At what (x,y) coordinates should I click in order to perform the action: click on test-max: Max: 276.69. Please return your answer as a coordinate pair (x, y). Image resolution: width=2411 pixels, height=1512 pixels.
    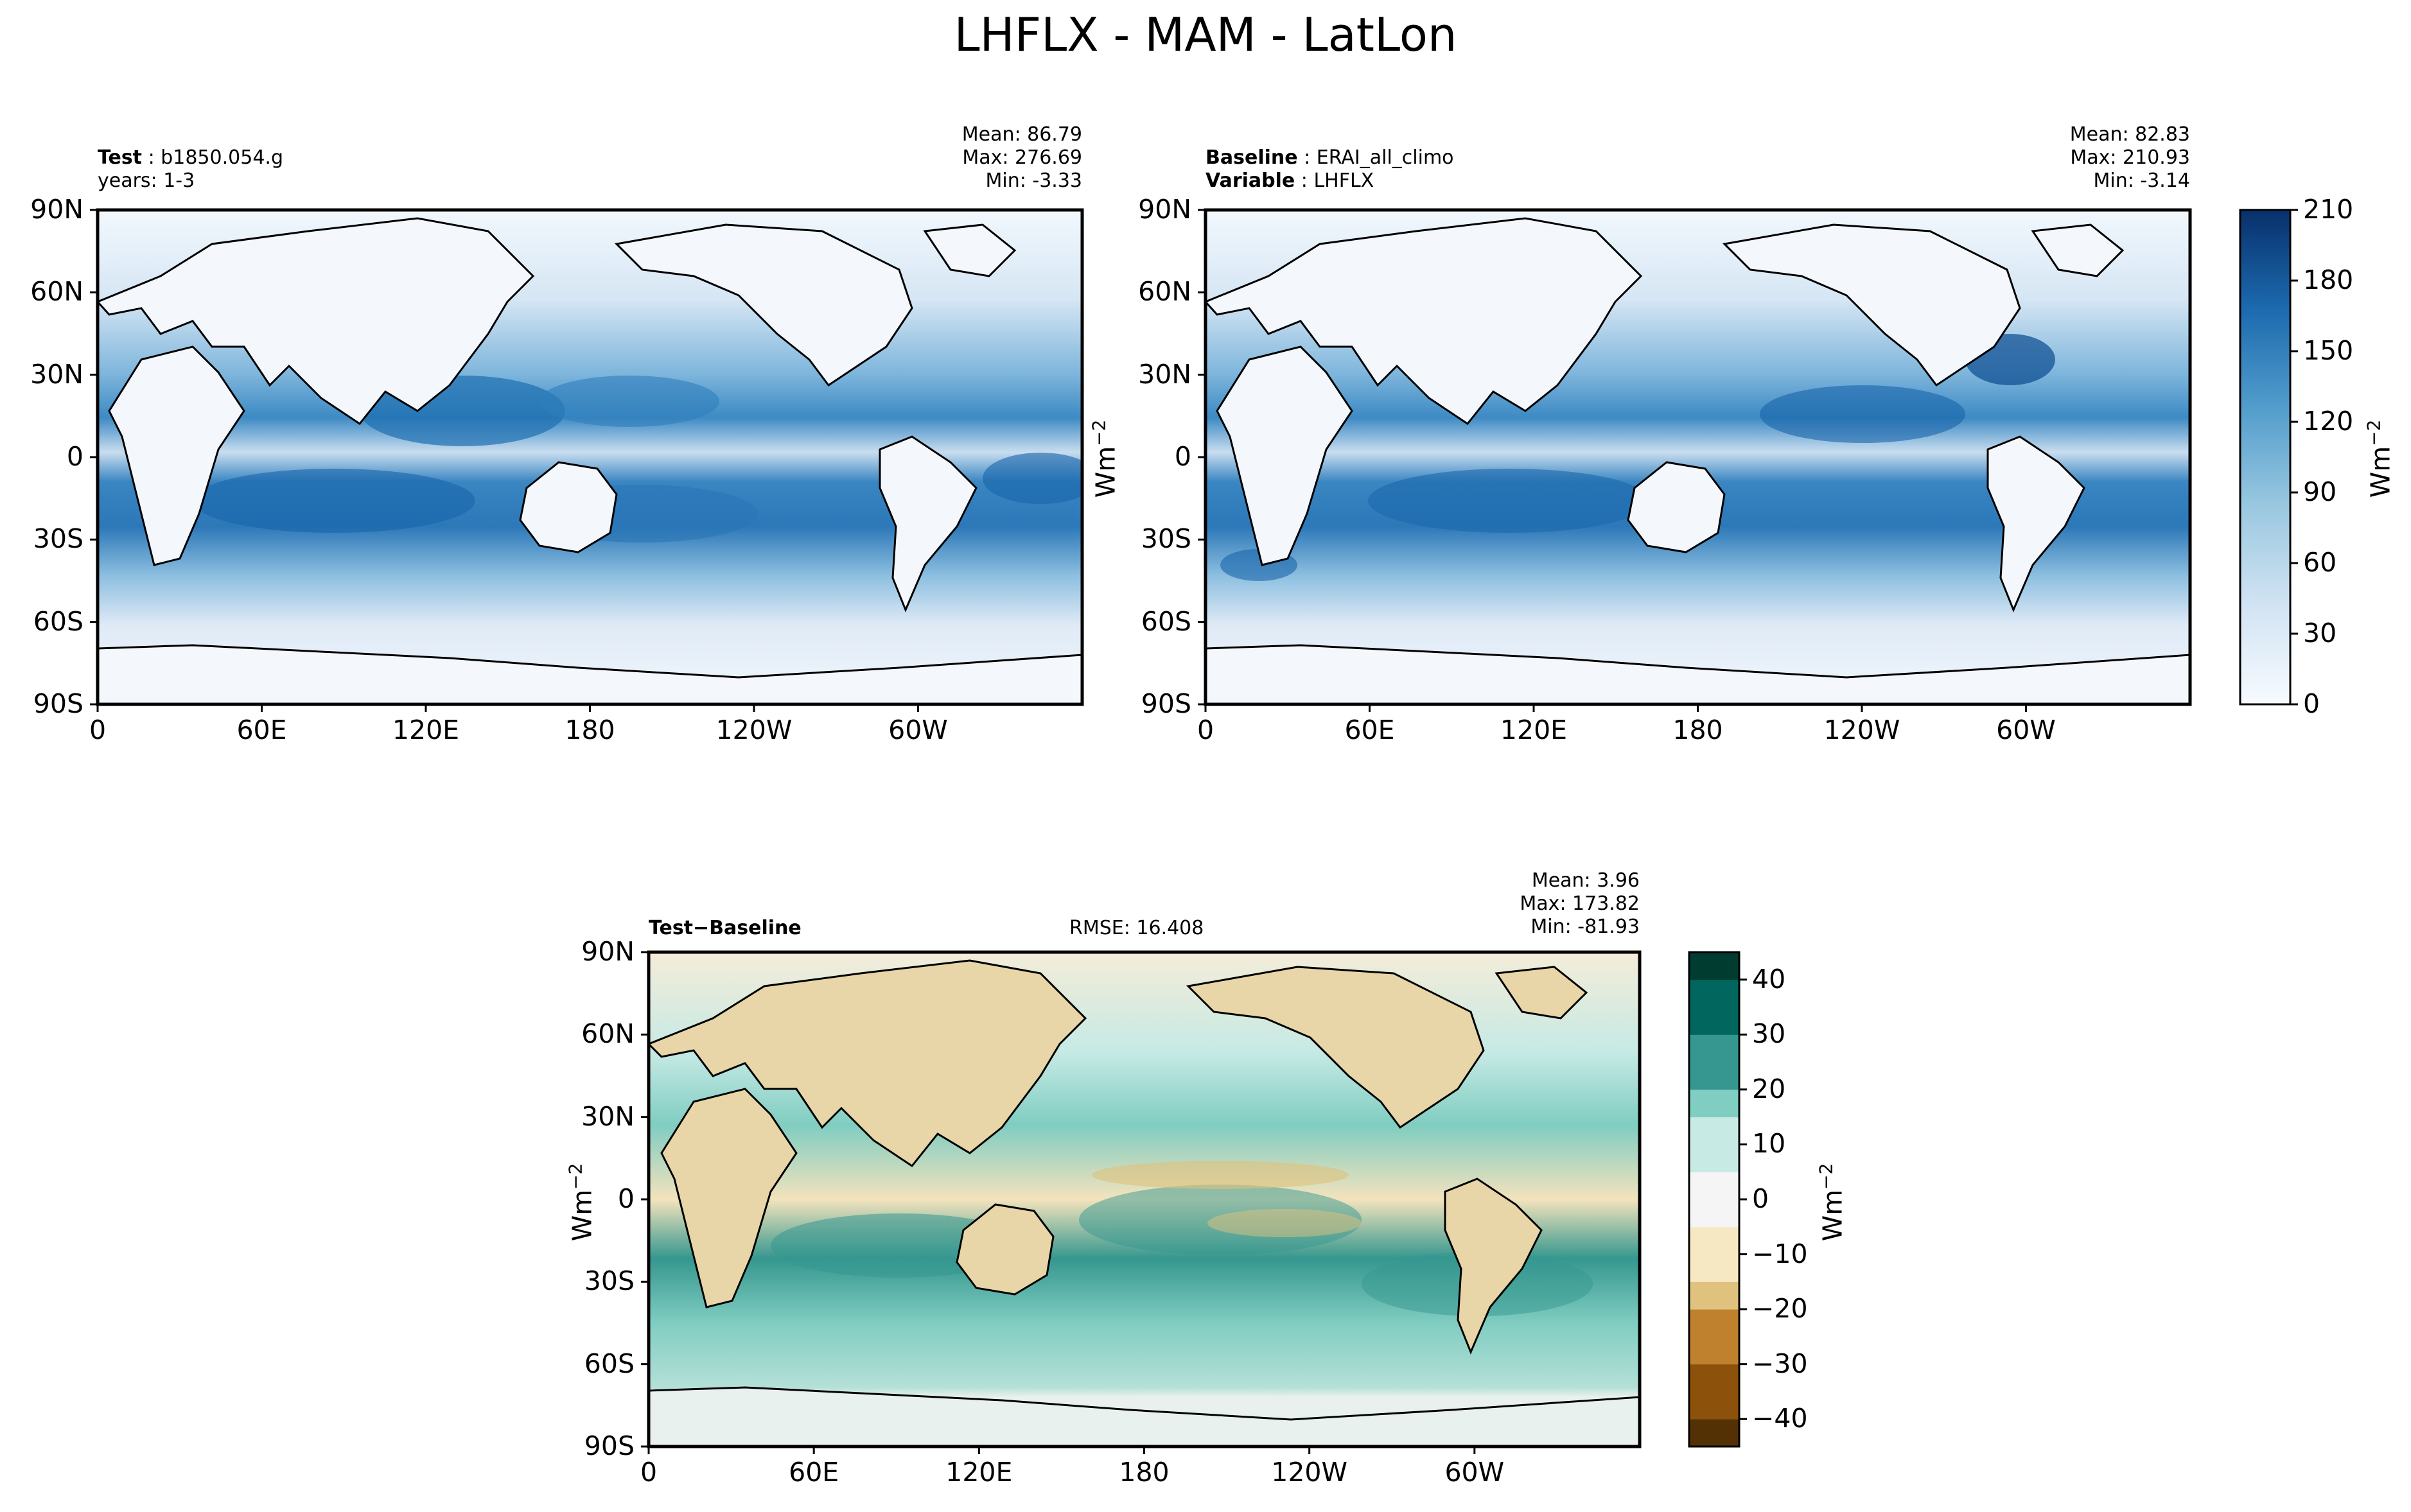
    Looking at the image, I should click on (1022, 157).